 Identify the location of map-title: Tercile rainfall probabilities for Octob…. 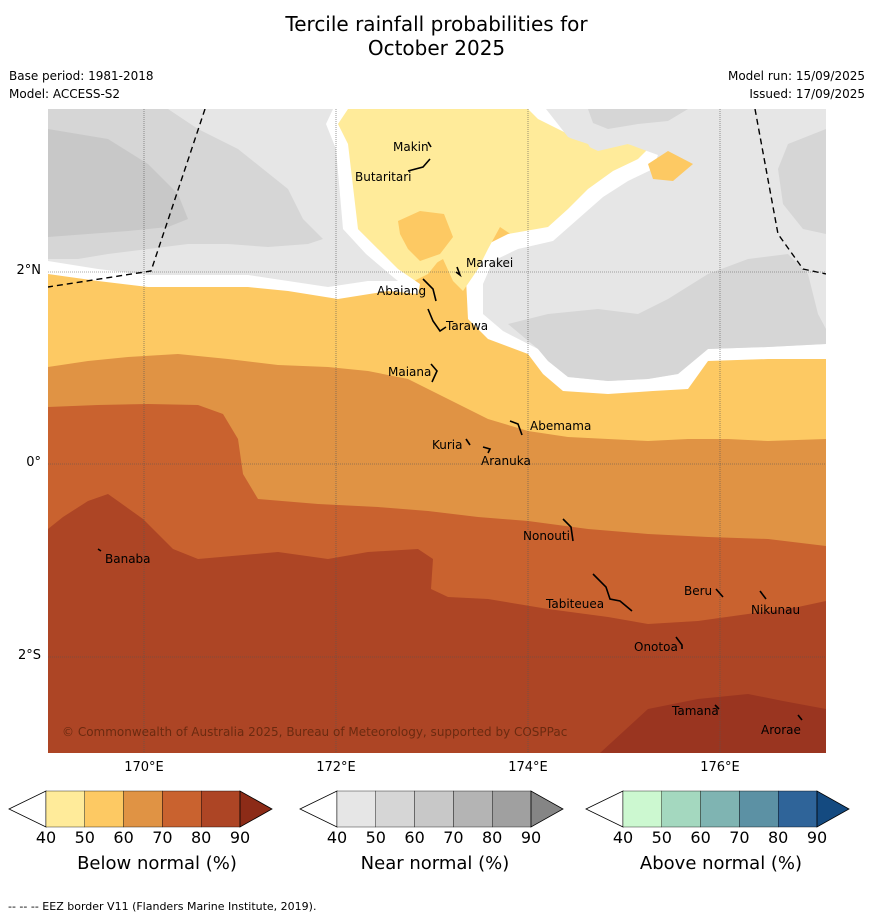
(436, 36).